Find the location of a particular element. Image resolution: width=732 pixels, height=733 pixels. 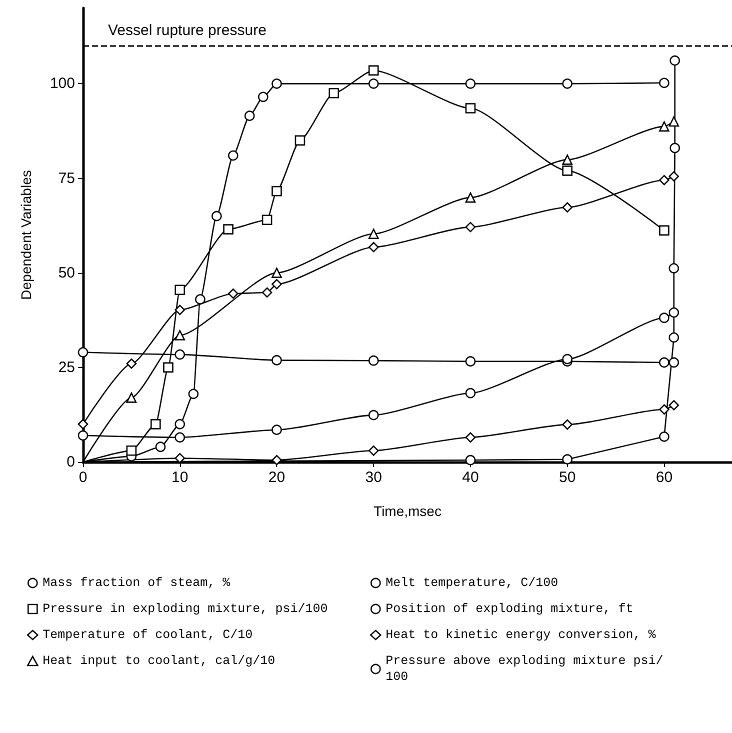

y-tick-label: 50 is located at coordinates (66, 273).